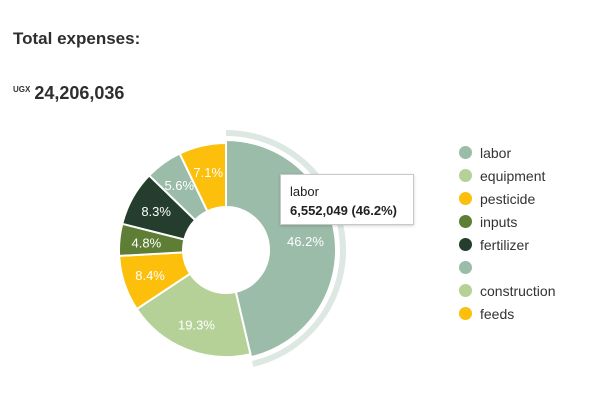 The image size is (592, 410). What do you see at coordinates (343, 210) in the screenshot?
I see `tooltip-value: 6,552,049 (46.2%)` at bounding box center [343, 210].